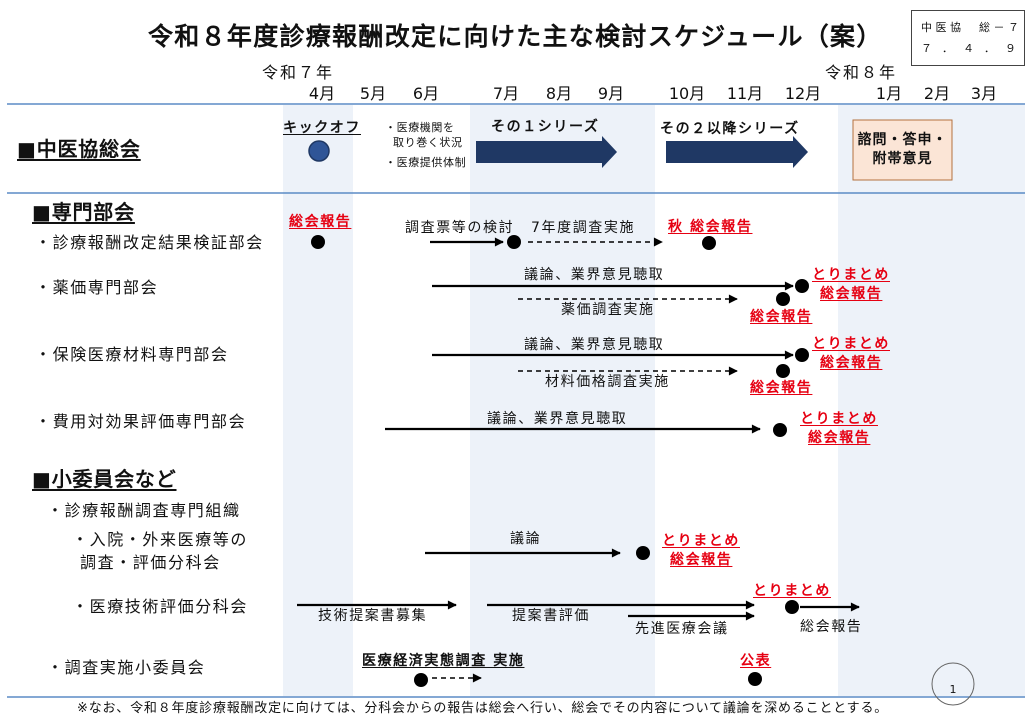 Image resolution: width=1035 pixels, height=718 pixels. I want to click on row-label-survey-organization: ・診療報酬調査専門組織, so click(144, 510).